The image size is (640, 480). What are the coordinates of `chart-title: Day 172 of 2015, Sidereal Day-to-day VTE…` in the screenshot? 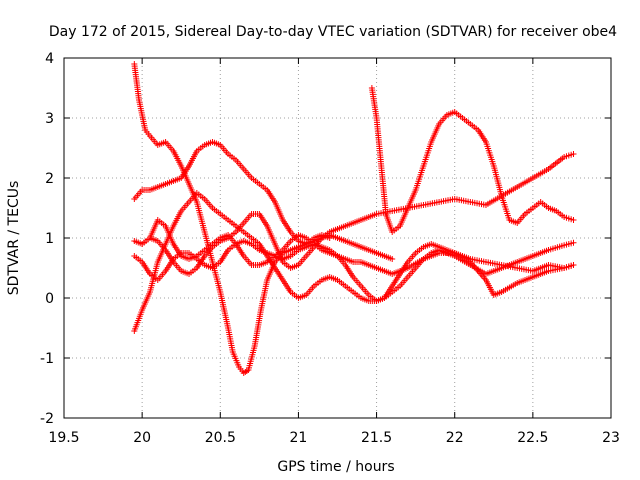 It's located at (333, 32).